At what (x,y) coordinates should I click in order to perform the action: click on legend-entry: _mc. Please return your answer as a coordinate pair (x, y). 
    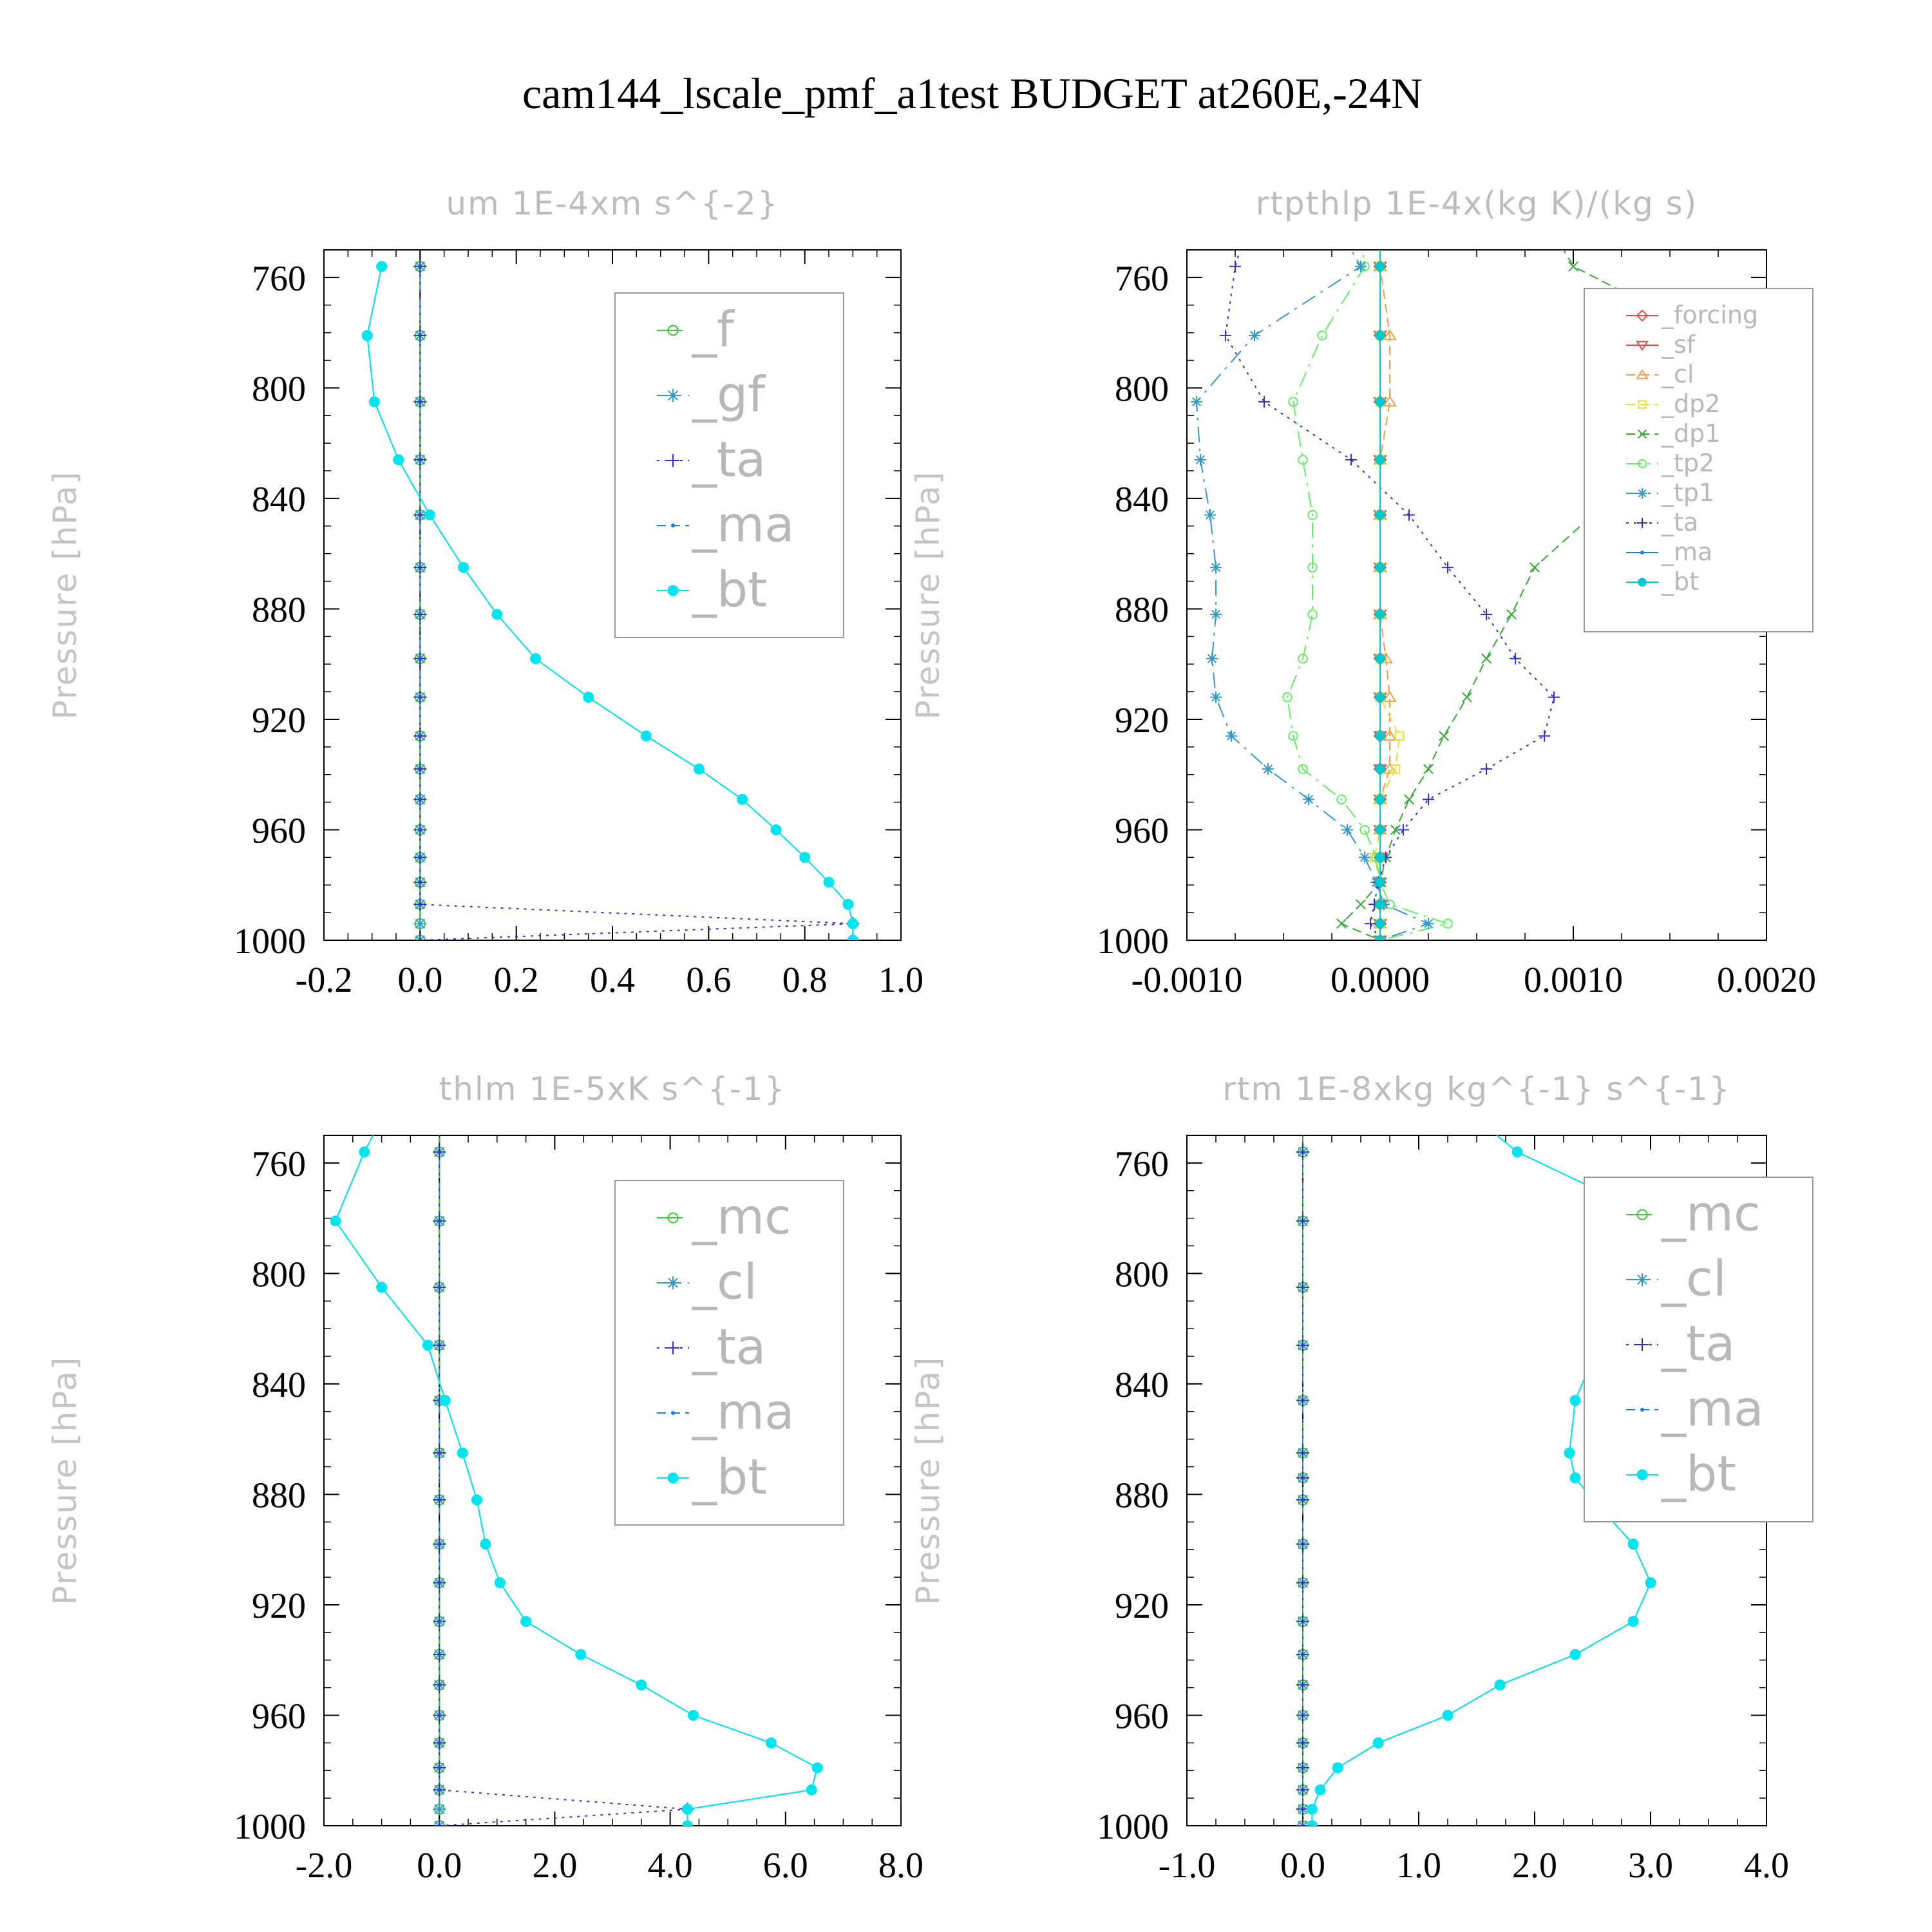
    Looking at the image, I should click on (1711, 1213).